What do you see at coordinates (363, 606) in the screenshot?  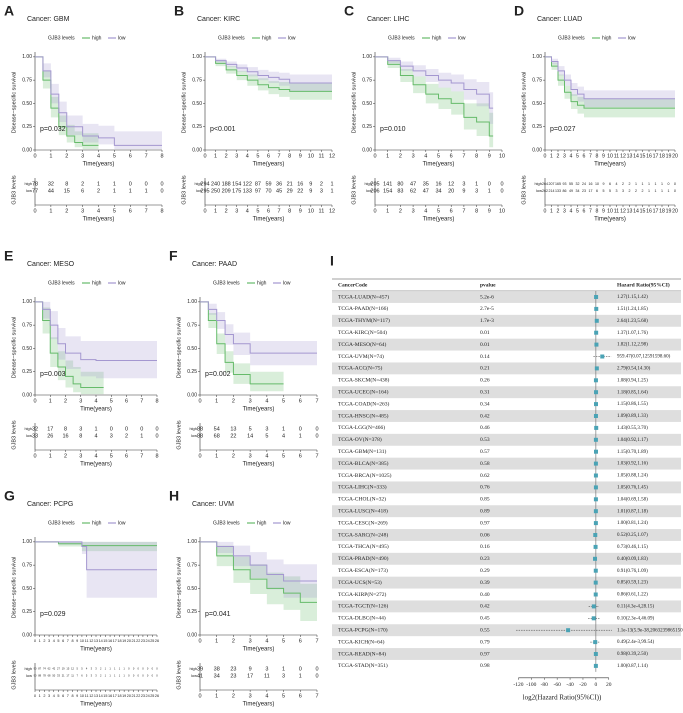 I see `table-cell: TCGA-TGCT(N=126)` at bounding box center [363, 606].